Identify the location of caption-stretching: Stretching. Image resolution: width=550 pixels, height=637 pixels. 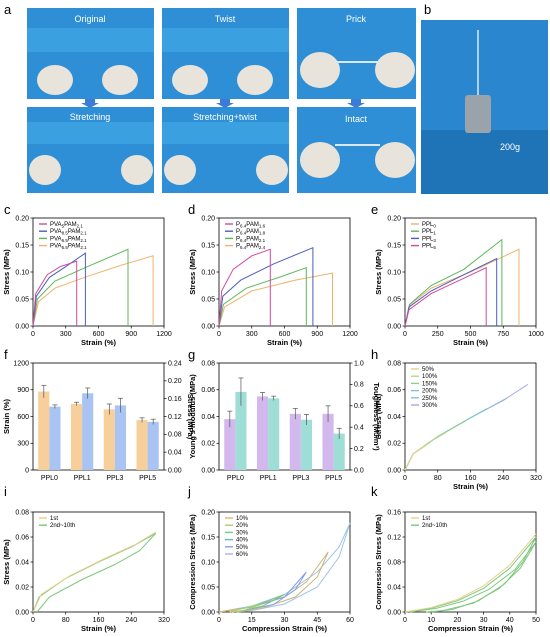
(90, 117).